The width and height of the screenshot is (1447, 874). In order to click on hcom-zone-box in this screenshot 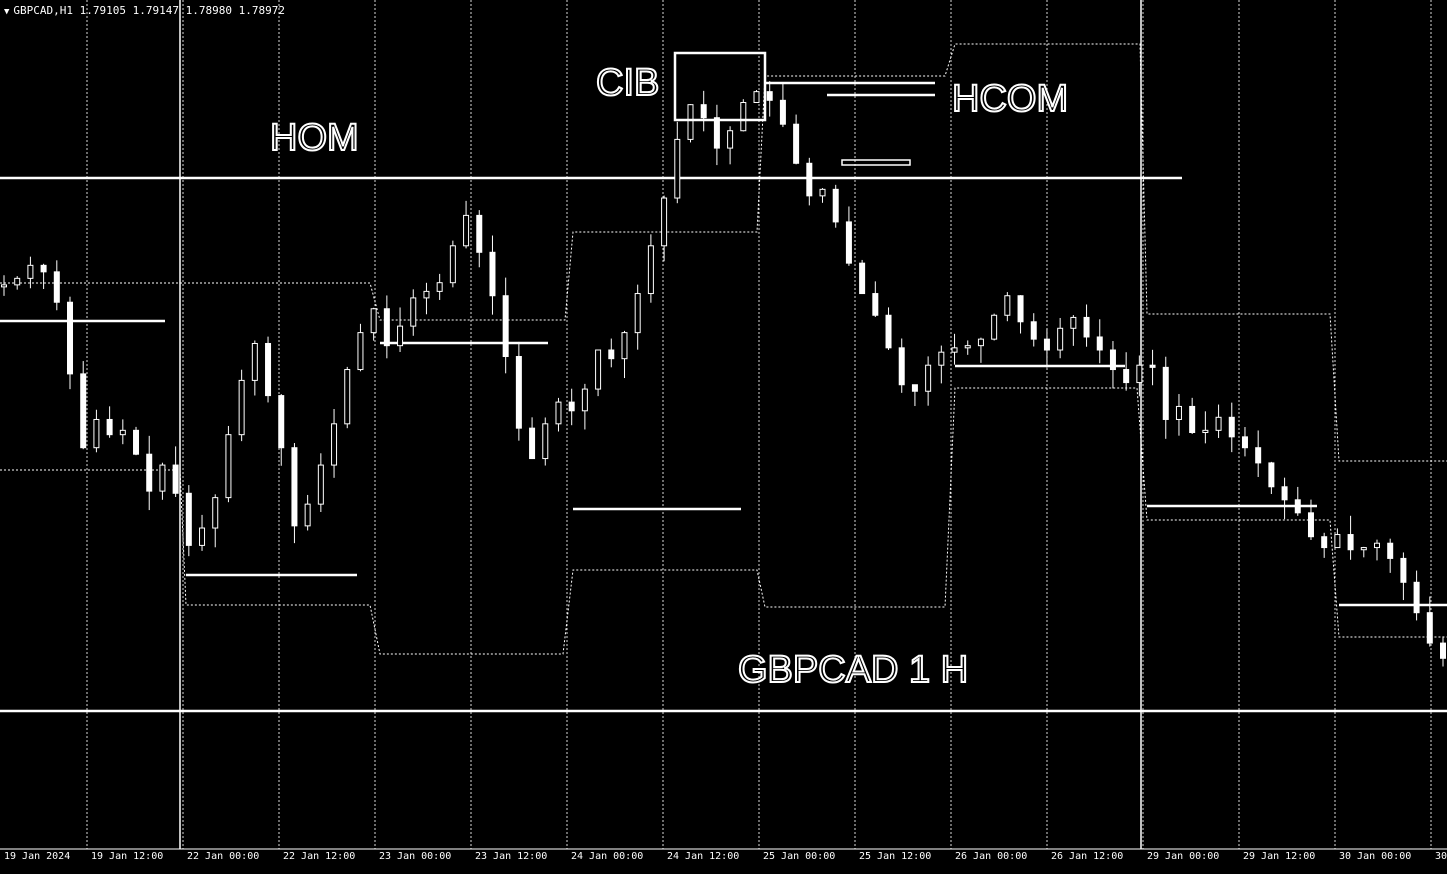, I will do `click(876, 162)`.